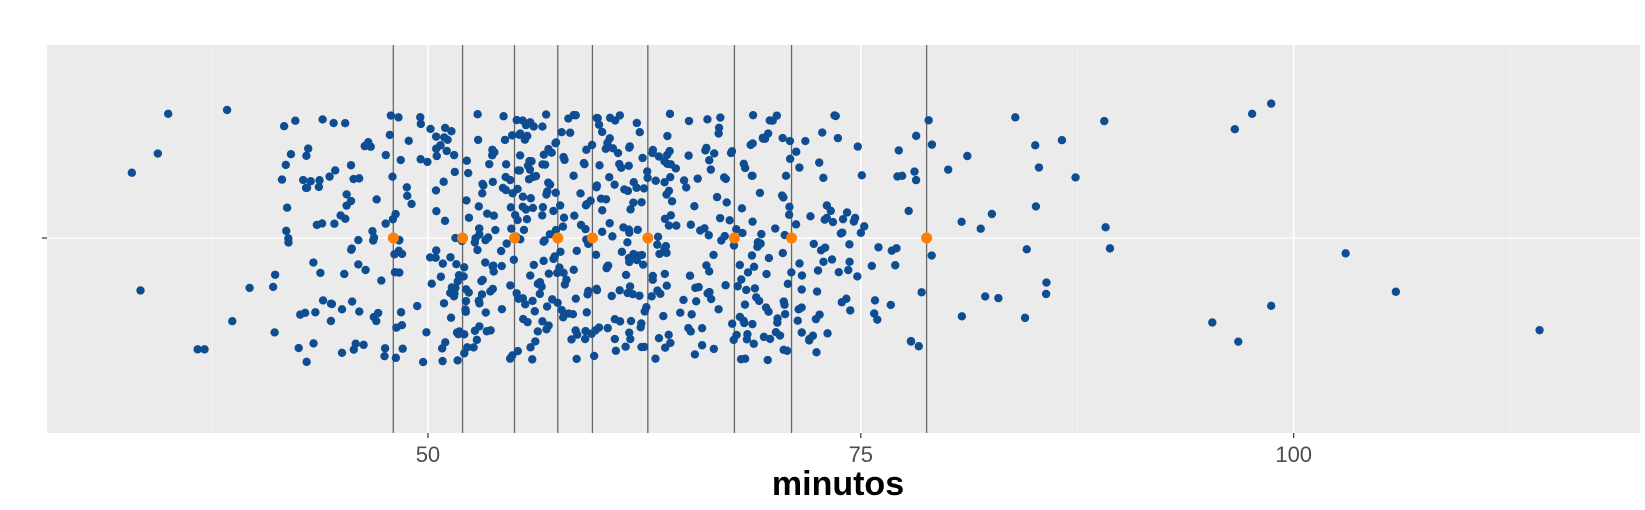 The image size is (1645, 510). What do you see at coordinates (428, 454) in the screenshot?
I see `x-tick-label: 50` at bounding box center [428, 454].